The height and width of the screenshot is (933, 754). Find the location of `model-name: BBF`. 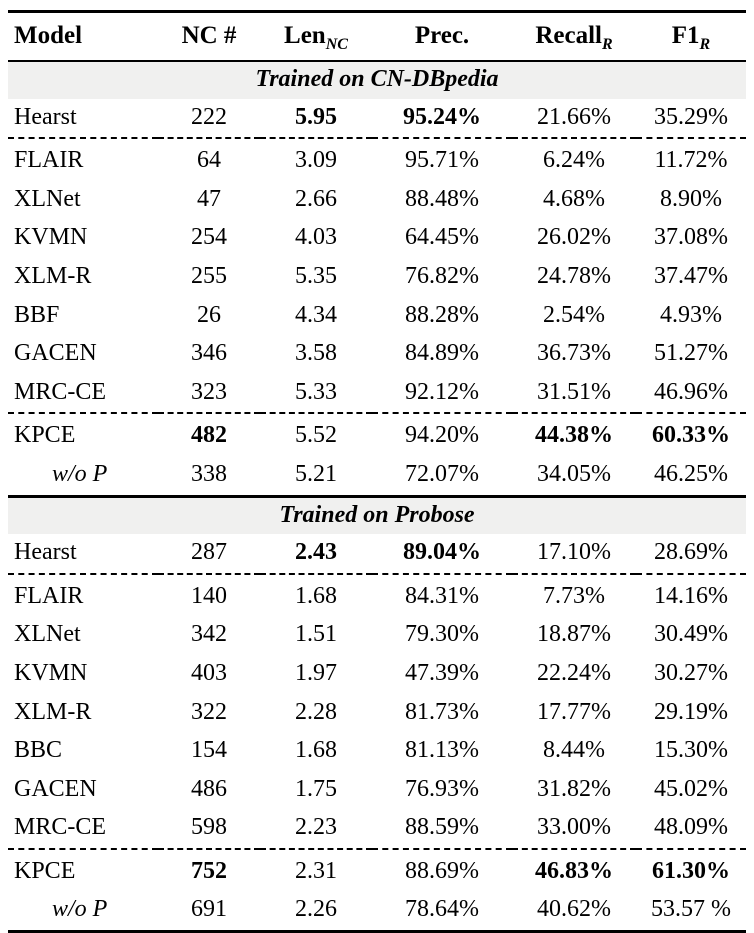

model-name: BBF is located at coordinates (37, 314).